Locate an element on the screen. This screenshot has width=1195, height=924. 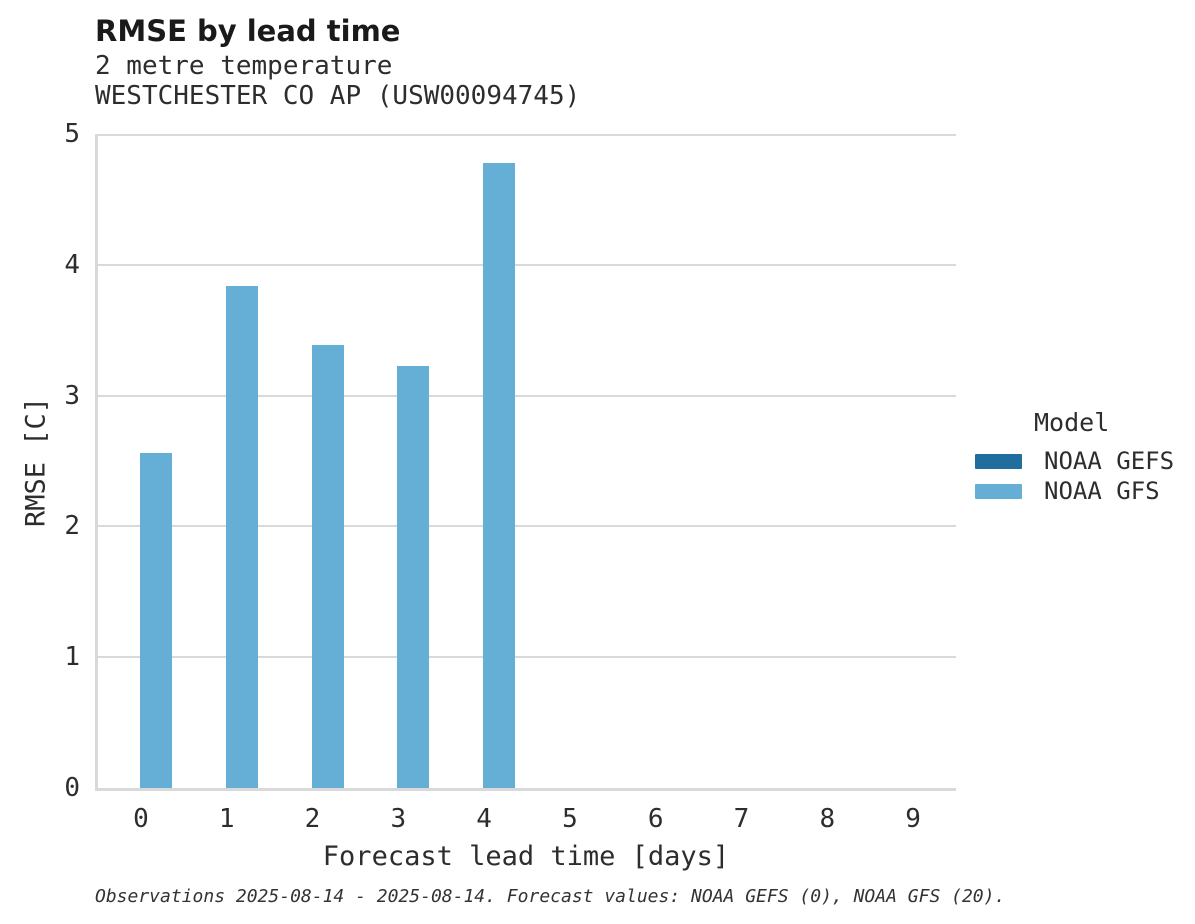
y-tick-label-3: 3 is located at coordinates (72, 395).